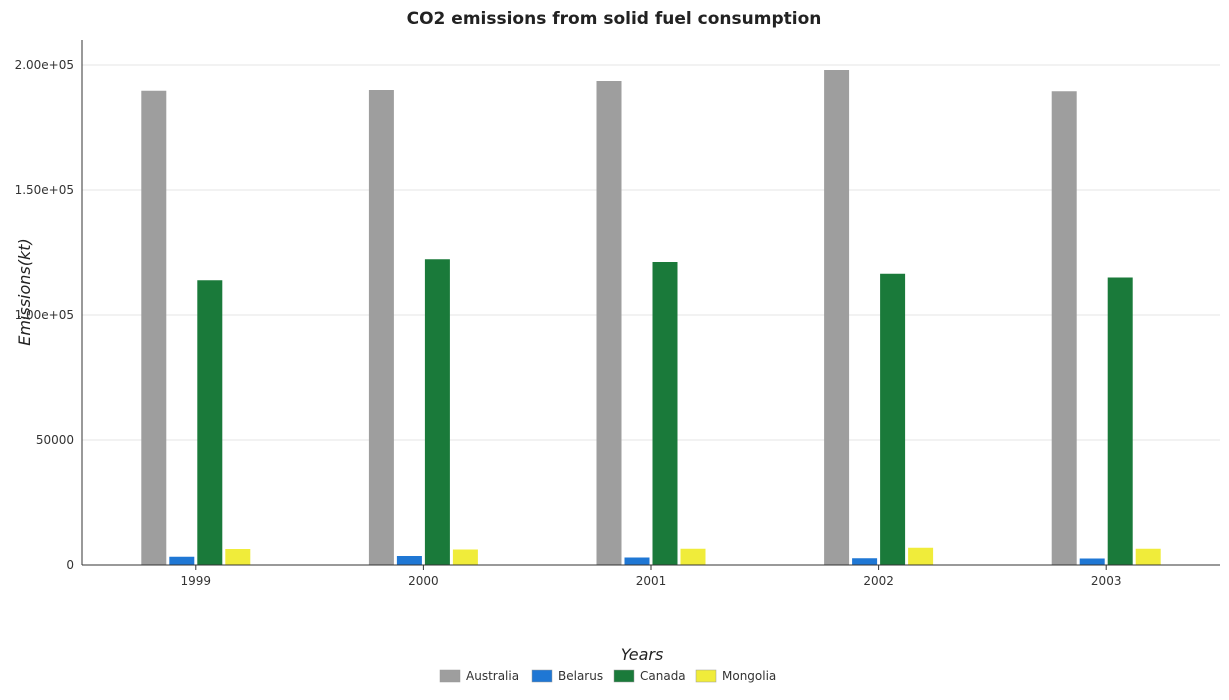 This screenshot has width=1229, height=700. Describe the element at coordinates (55, 440) in the screenshot. I see `y-tick-label: 50000` at that location.